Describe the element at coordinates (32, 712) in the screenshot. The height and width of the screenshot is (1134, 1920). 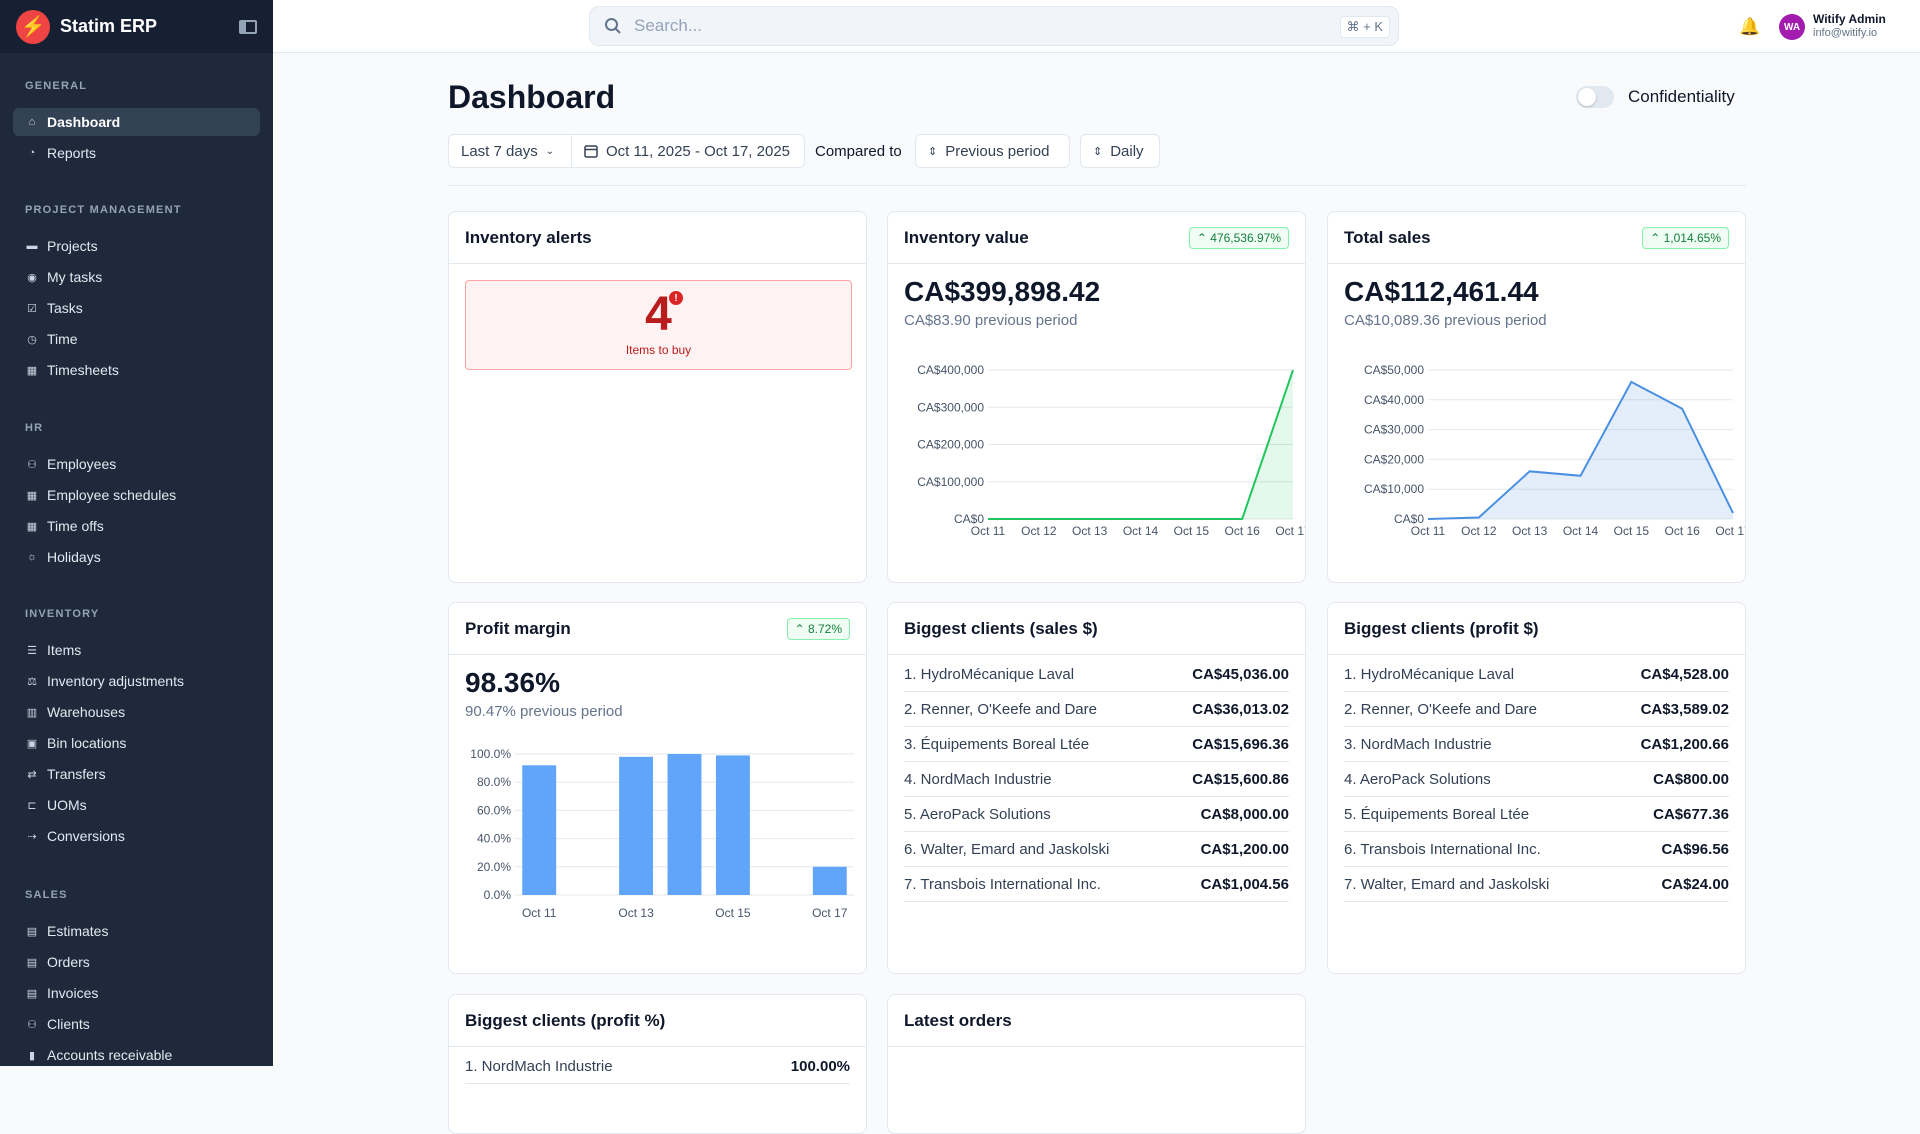
I see `building-icon: ▥` at that location.